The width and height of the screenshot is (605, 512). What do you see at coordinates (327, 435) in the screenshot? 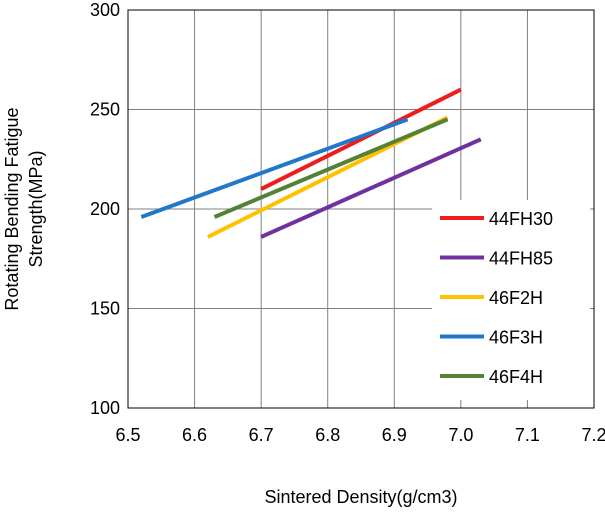
I see `x-tick-label: 6.8` at bounding box center [327, 435].